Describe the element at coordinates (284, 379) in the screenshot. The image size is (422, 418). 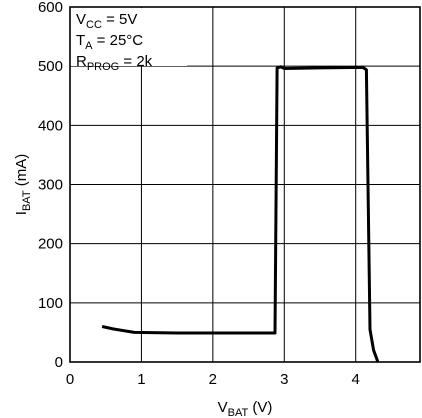
I see `x-tick-label: 3` at that location.